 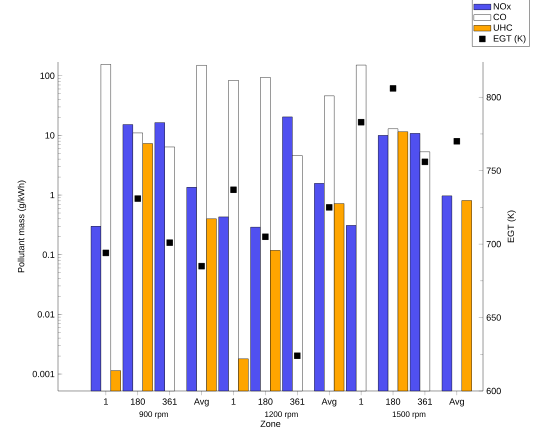 What do you see at coordinates (22, 226) in the screenshot?
I see `y-axis-title: Pollutant mass (g/kWh)` at bounding box center [22, 226].